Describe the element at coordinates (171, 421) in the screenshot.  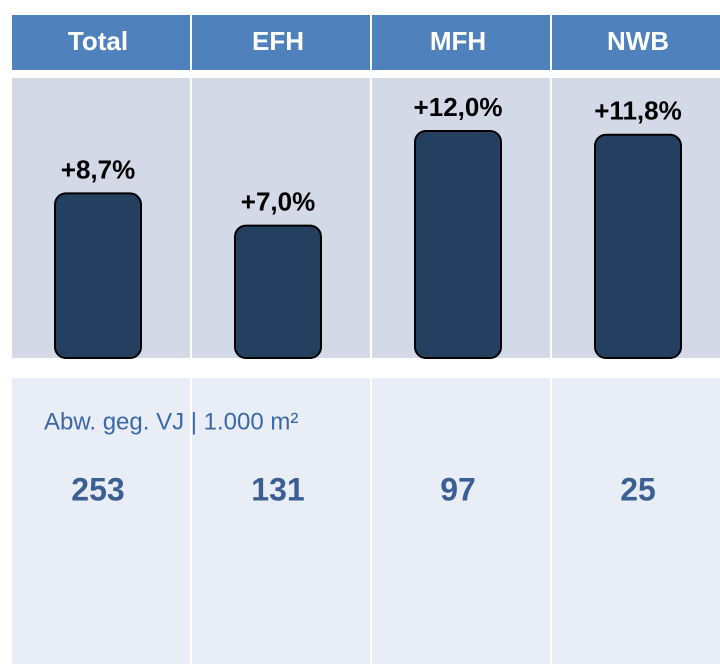
I see `subtitle: Abw. geg. VJ | 1.000 m²` at that location.